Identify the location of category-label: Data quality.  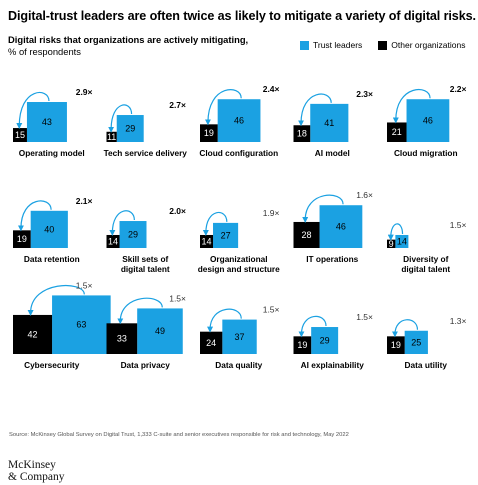
(238, 365).